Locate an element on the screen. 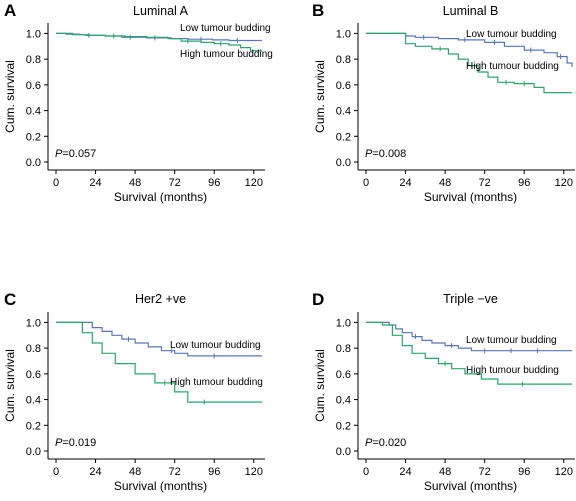 This screenshot has width=576, height=501. p-value: P=0.057 is located at coordinates (75, 154).